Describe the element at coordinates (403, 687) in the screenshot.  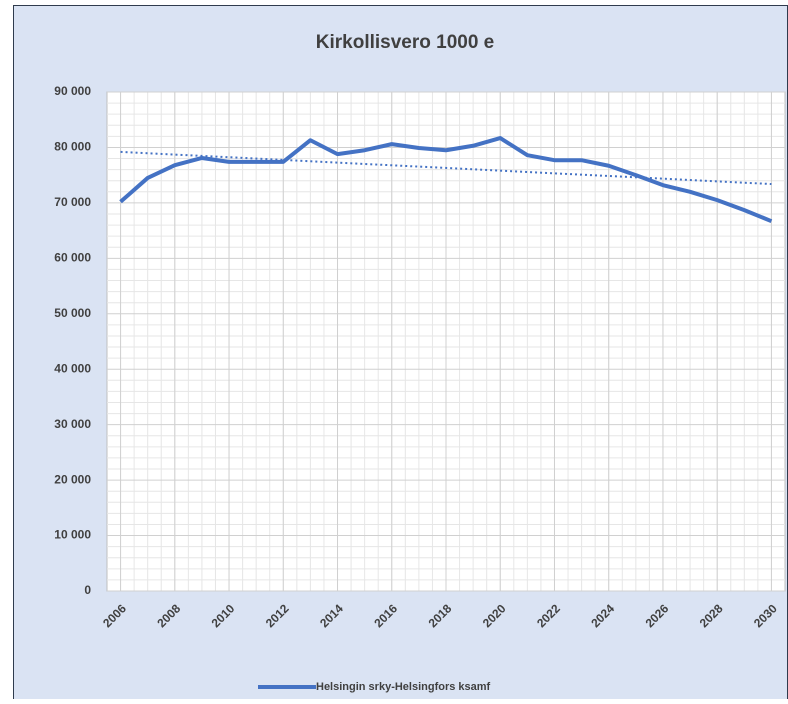
I see `legend-label: Helsingin srky-Helsingfors ksamf` at that location.